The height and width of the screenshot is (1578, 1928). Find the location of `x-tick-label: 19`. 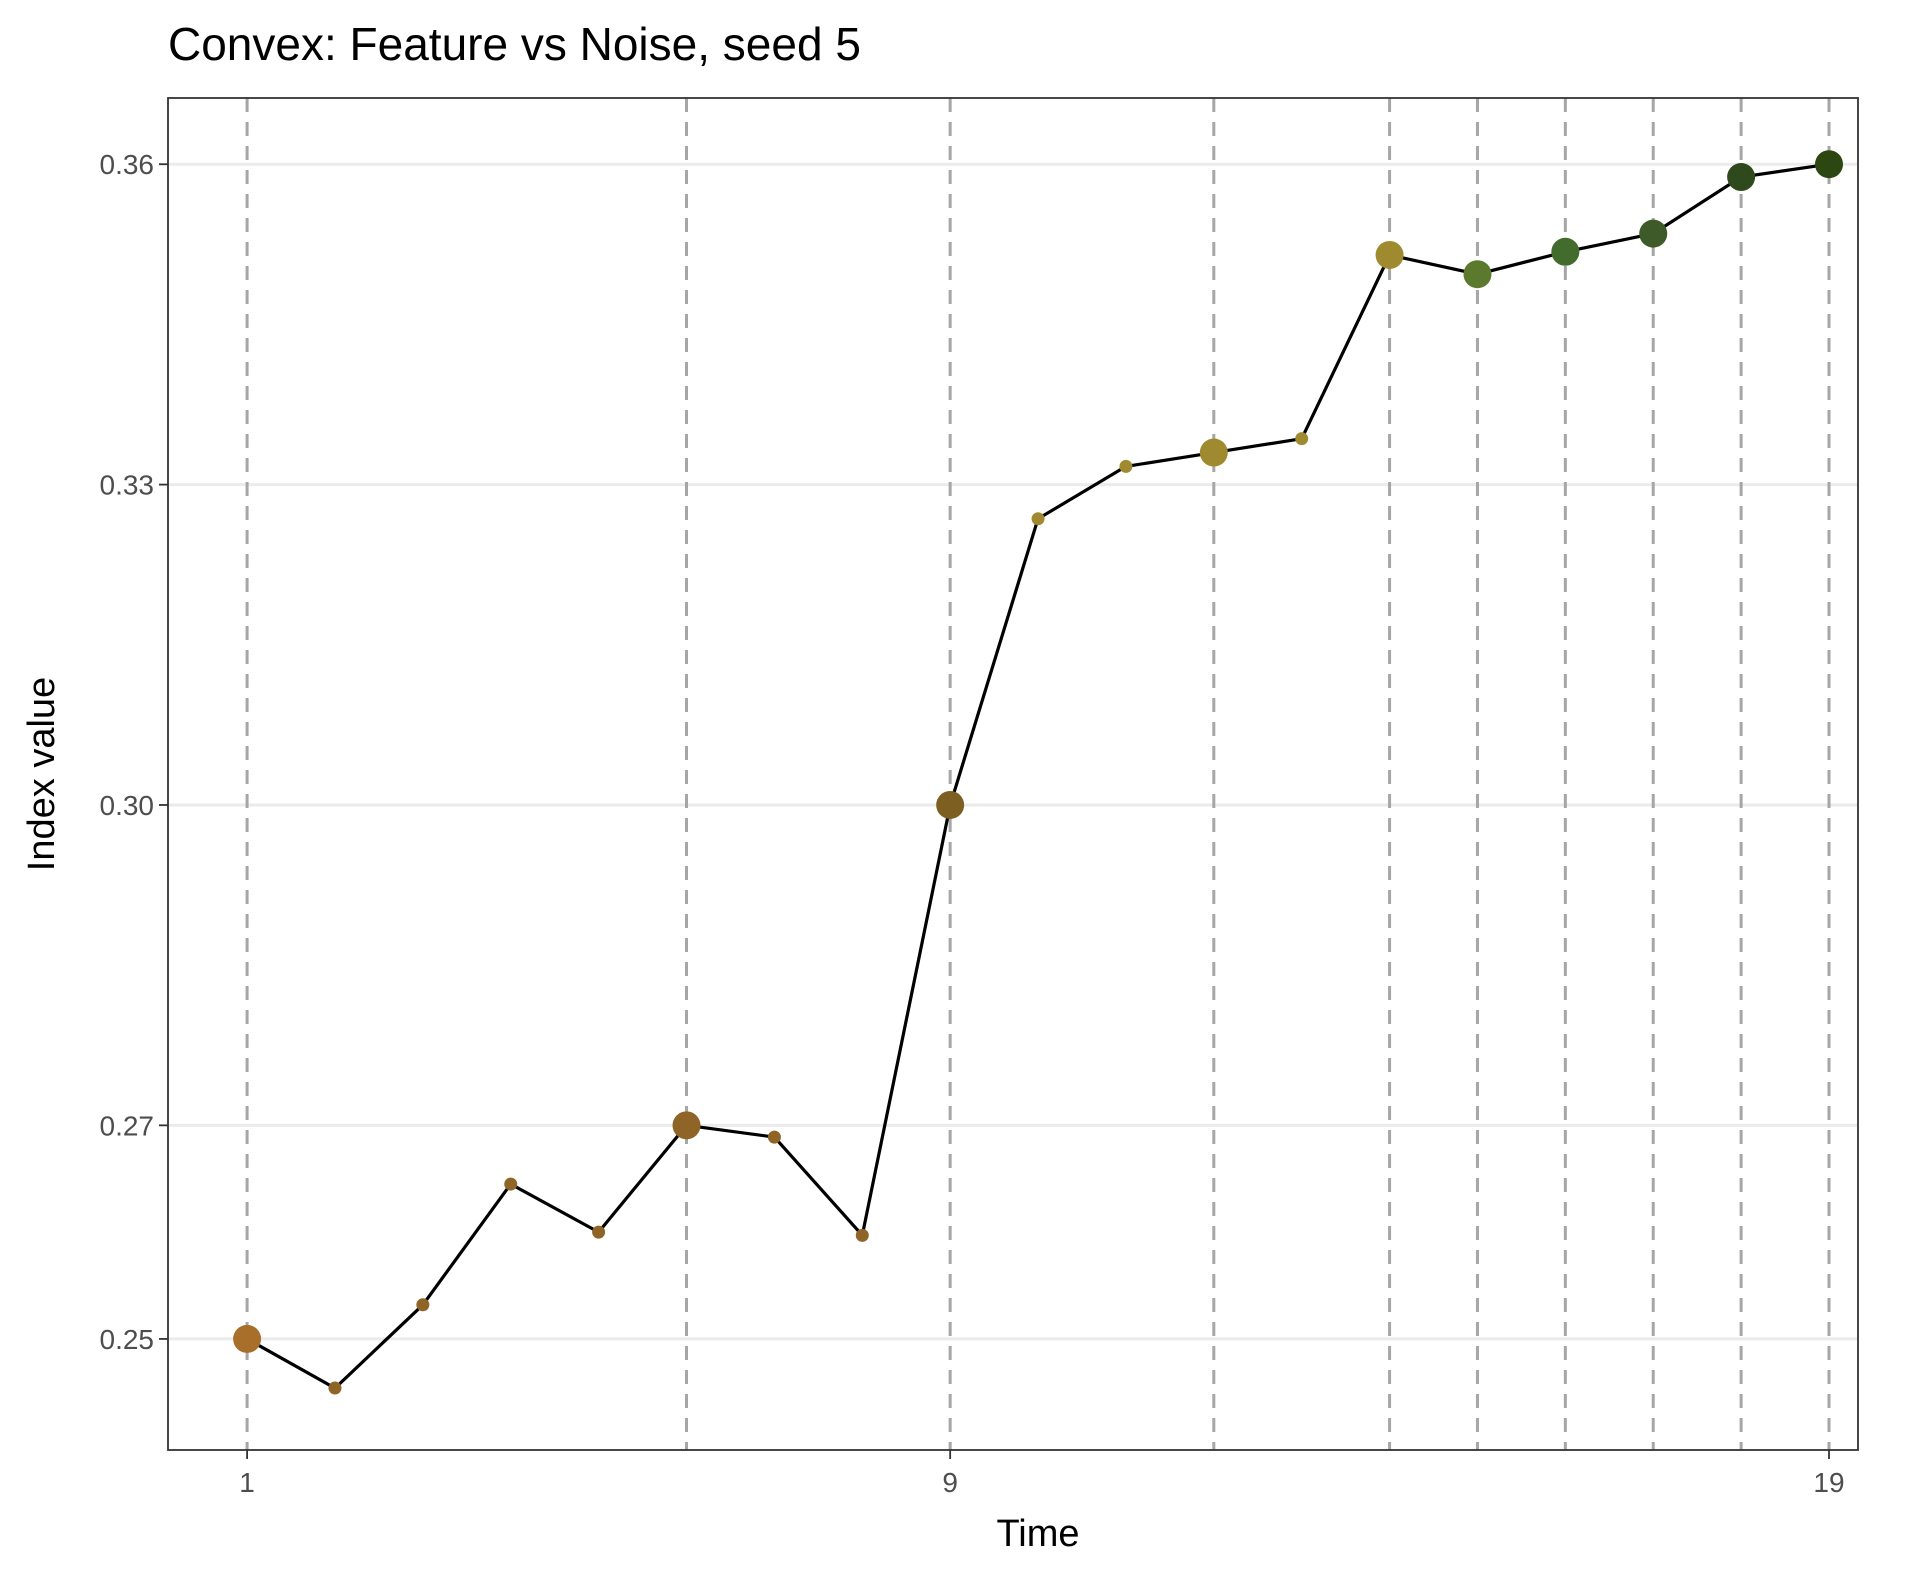

x-tick-label: 19 is located at coordinates (1828, 1482).